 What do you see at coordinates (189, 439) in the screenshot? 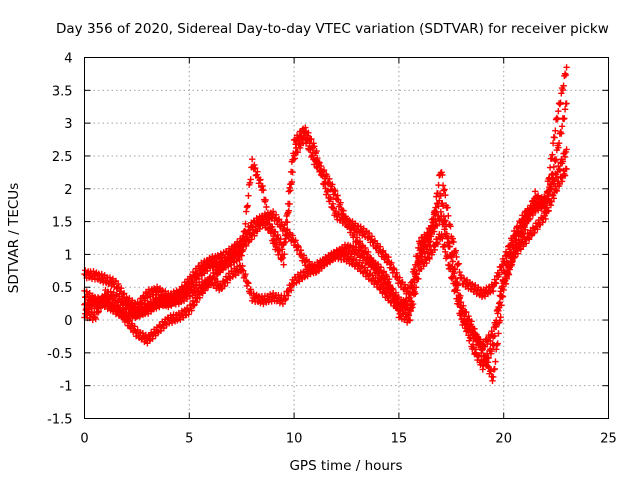
I see `x-tick-label: 5` at bounding box center [189, 439].